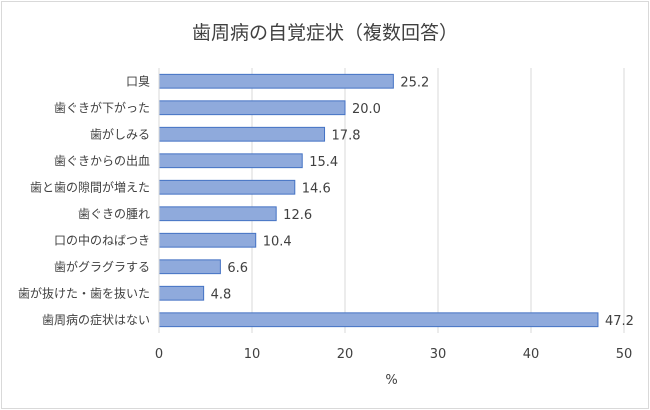 The image size is (650, 410). Describe the element at coordinates (237, 268) in the screenshot. I see `data-label: 6.6` at that location.